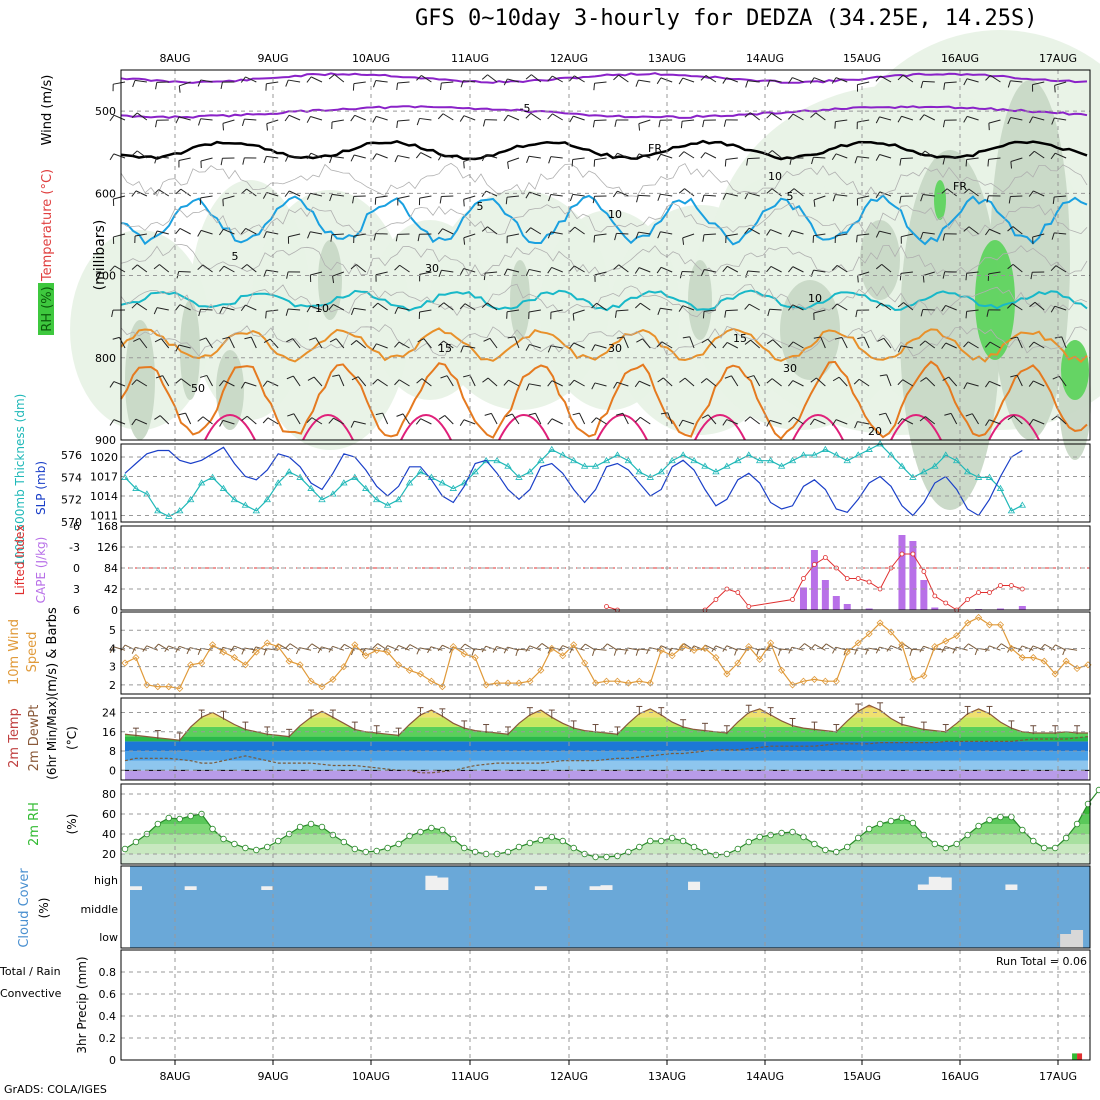  I want to click on axis-label-wind-2: Speed, so click(32, 652).